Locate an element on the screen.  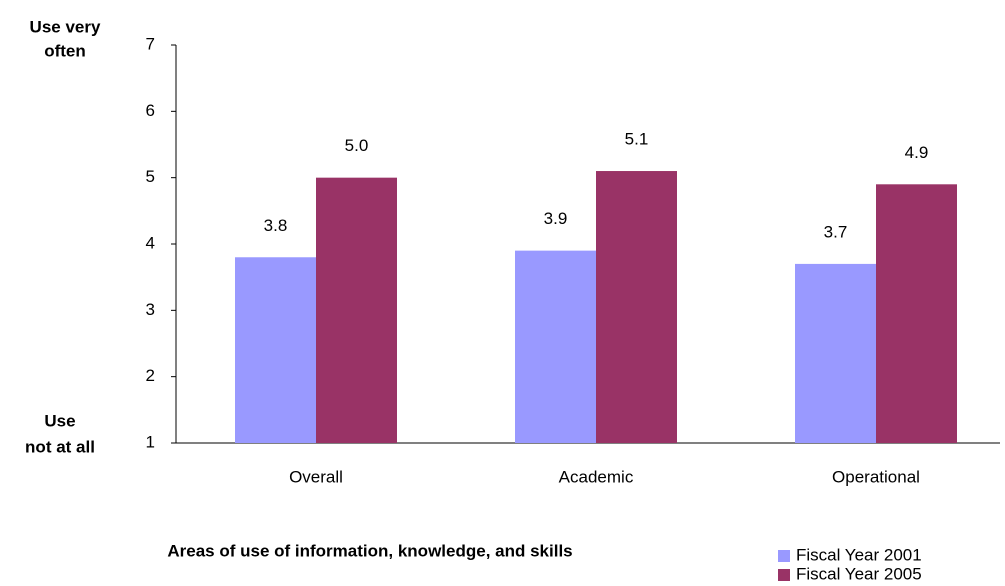
y-bottom-label: not at all is located at coordinates (60, 446).